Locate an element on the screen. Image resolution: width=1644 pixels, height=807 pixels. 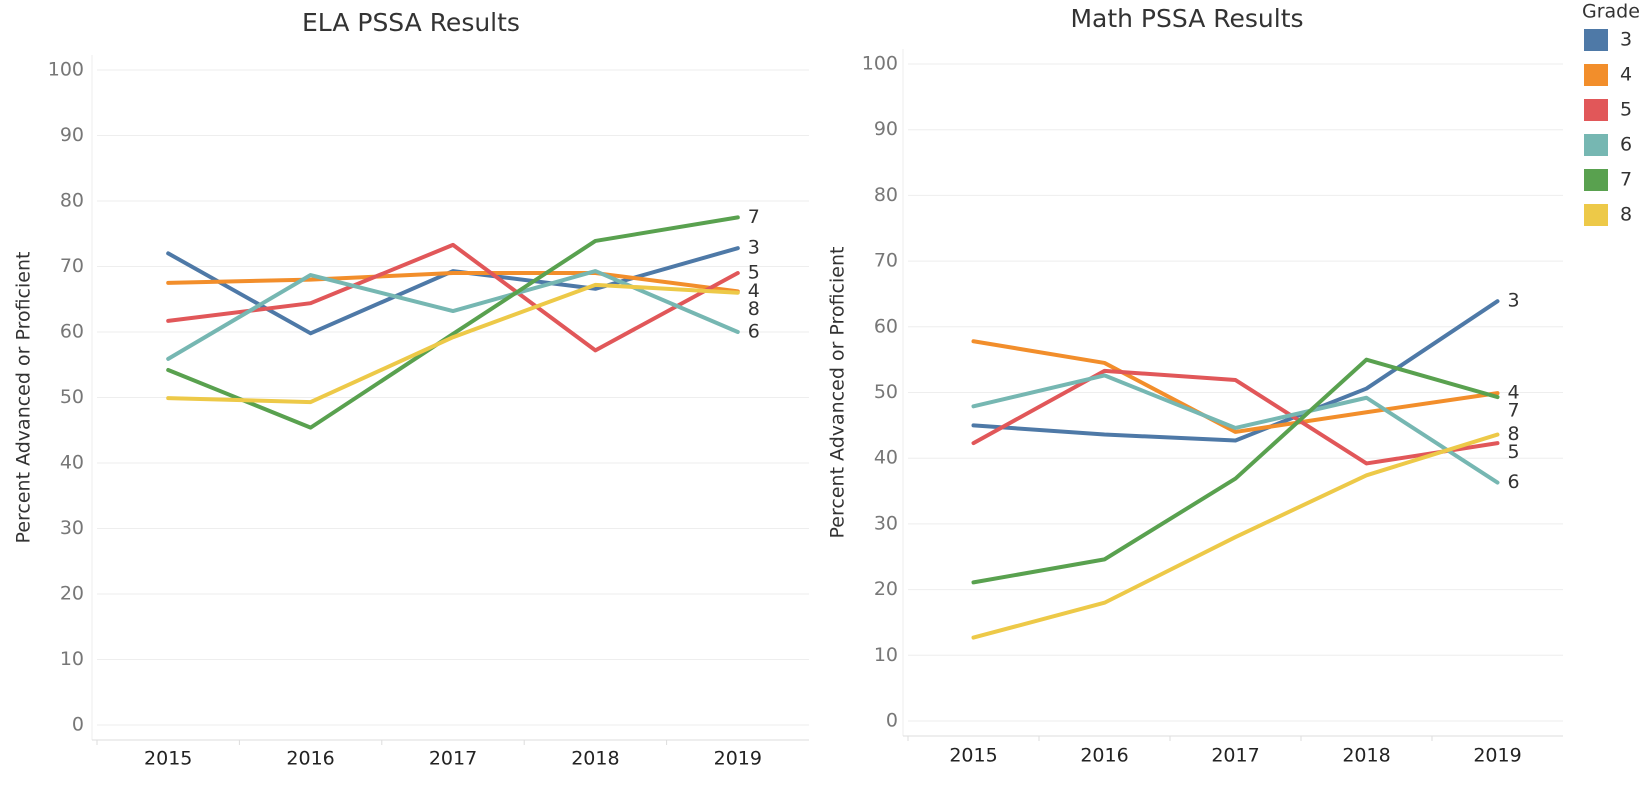
legend-title: Grade is located at coordinates (1611, 12).